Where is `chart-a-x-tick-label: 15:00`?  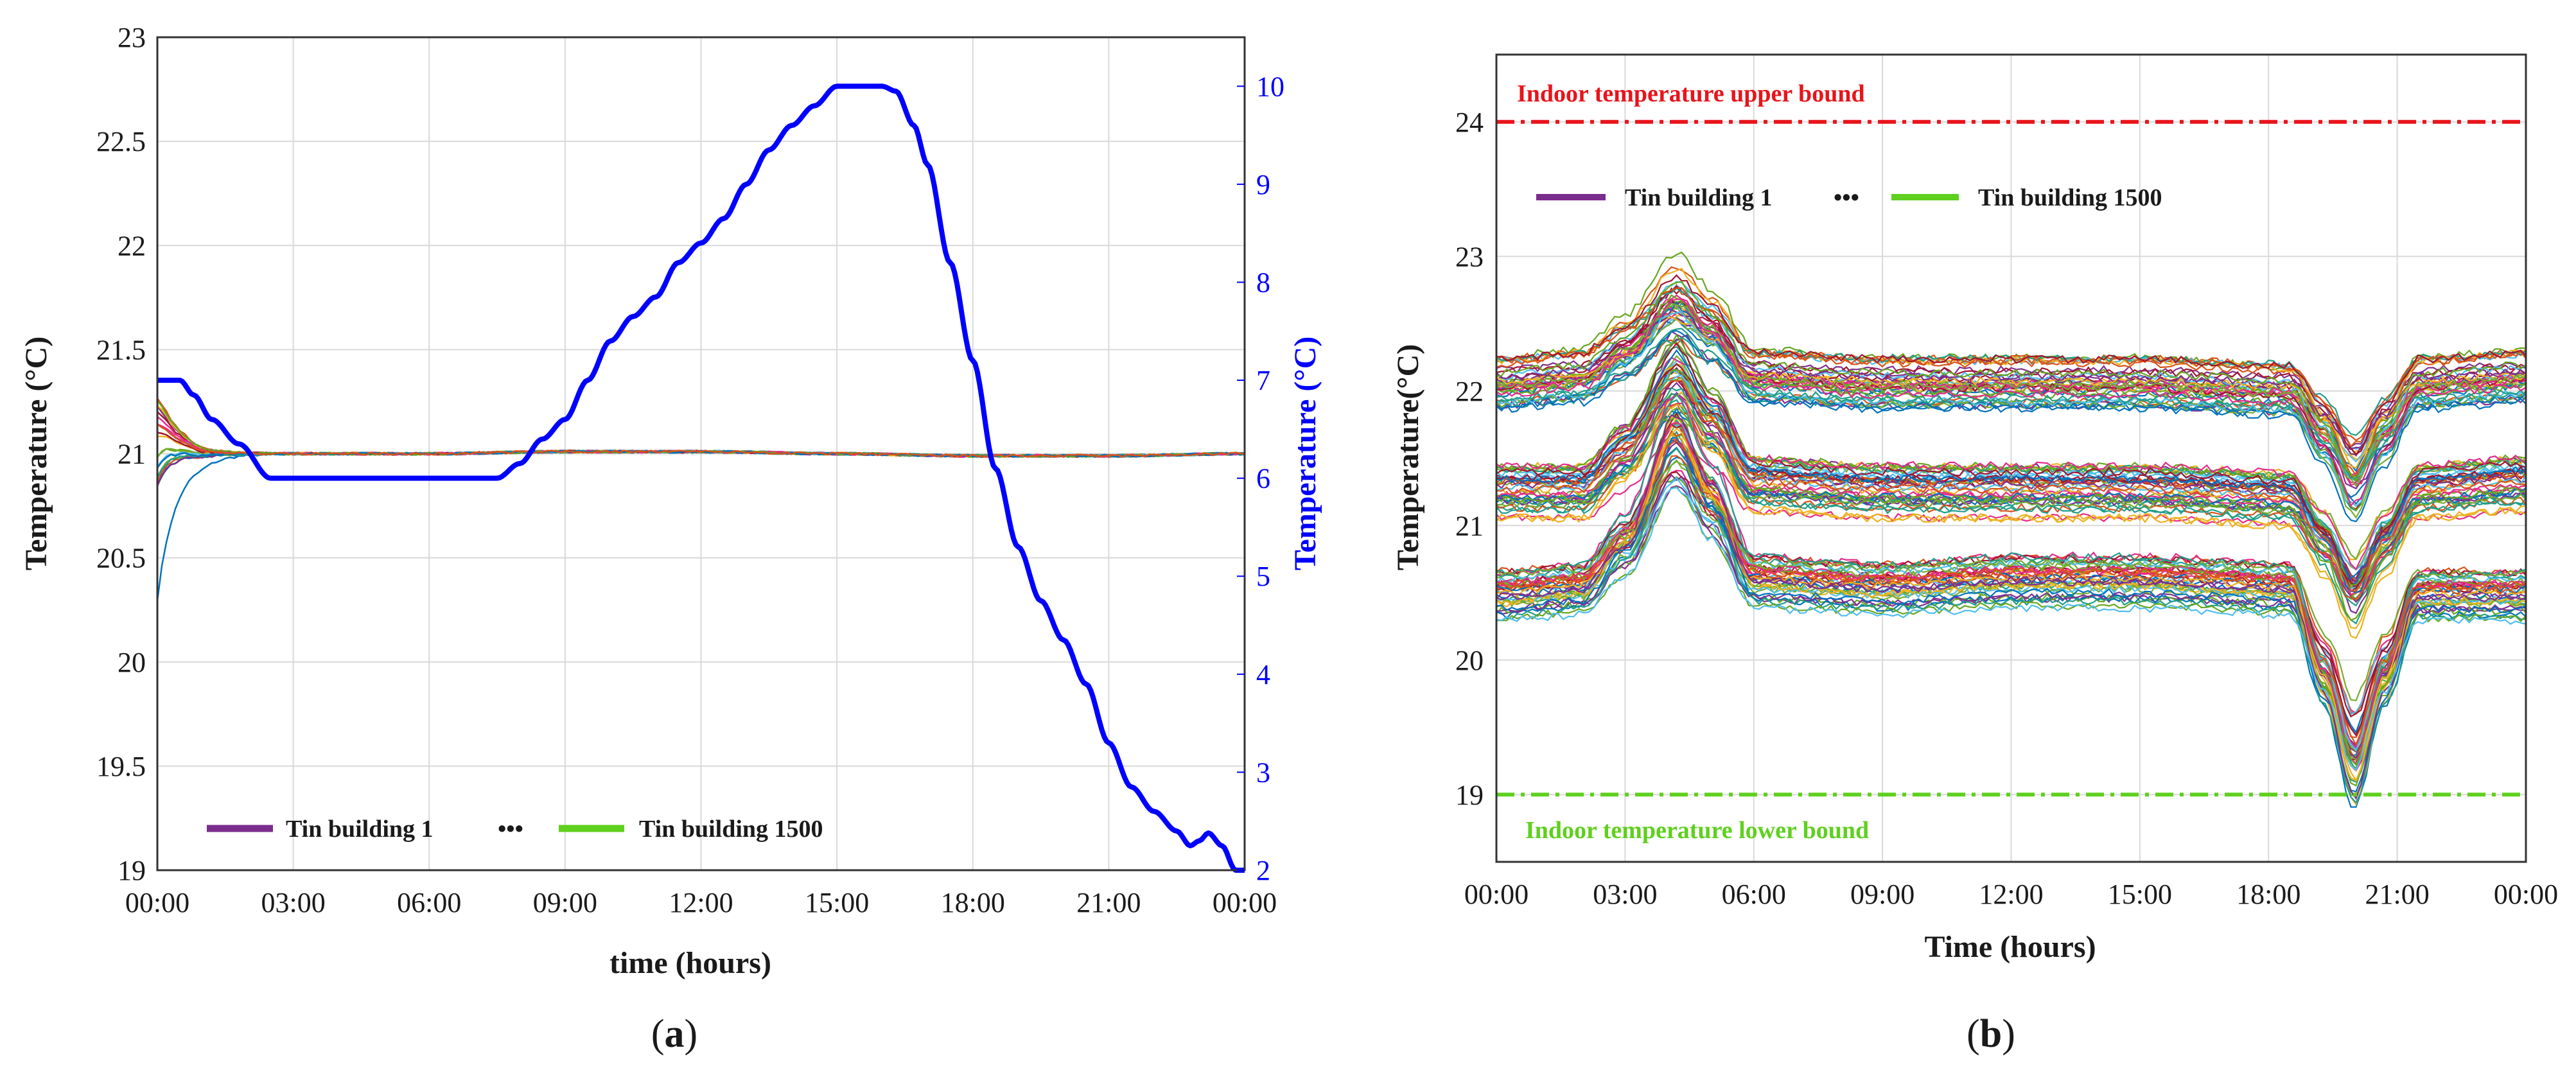
chart-a-x-tick-label: 15:00 is located at coordinates (837, 902).